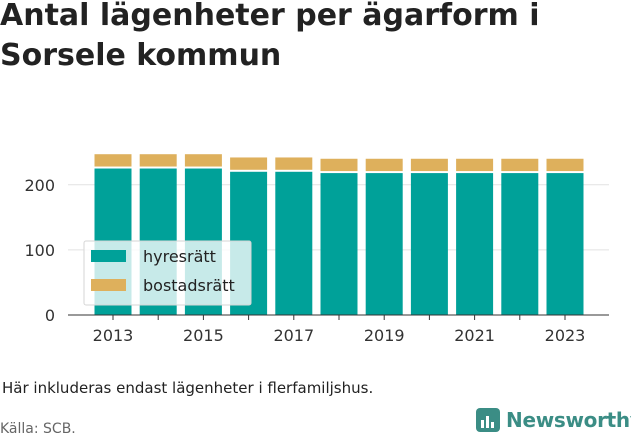 This screenshot has height=439, width=631. Describe the element at coordinates (520, 244) in the screenshot. I see `bar-2022-hyresratt` at that location.